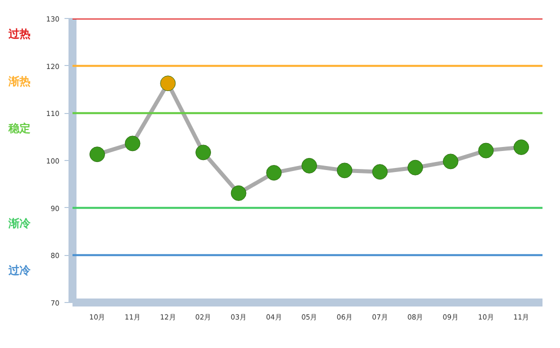  What do you see at coordinates (20, 223) in the screenshot?
I see `ref-line-label: 渐冷` at bounding box center [20, 223].